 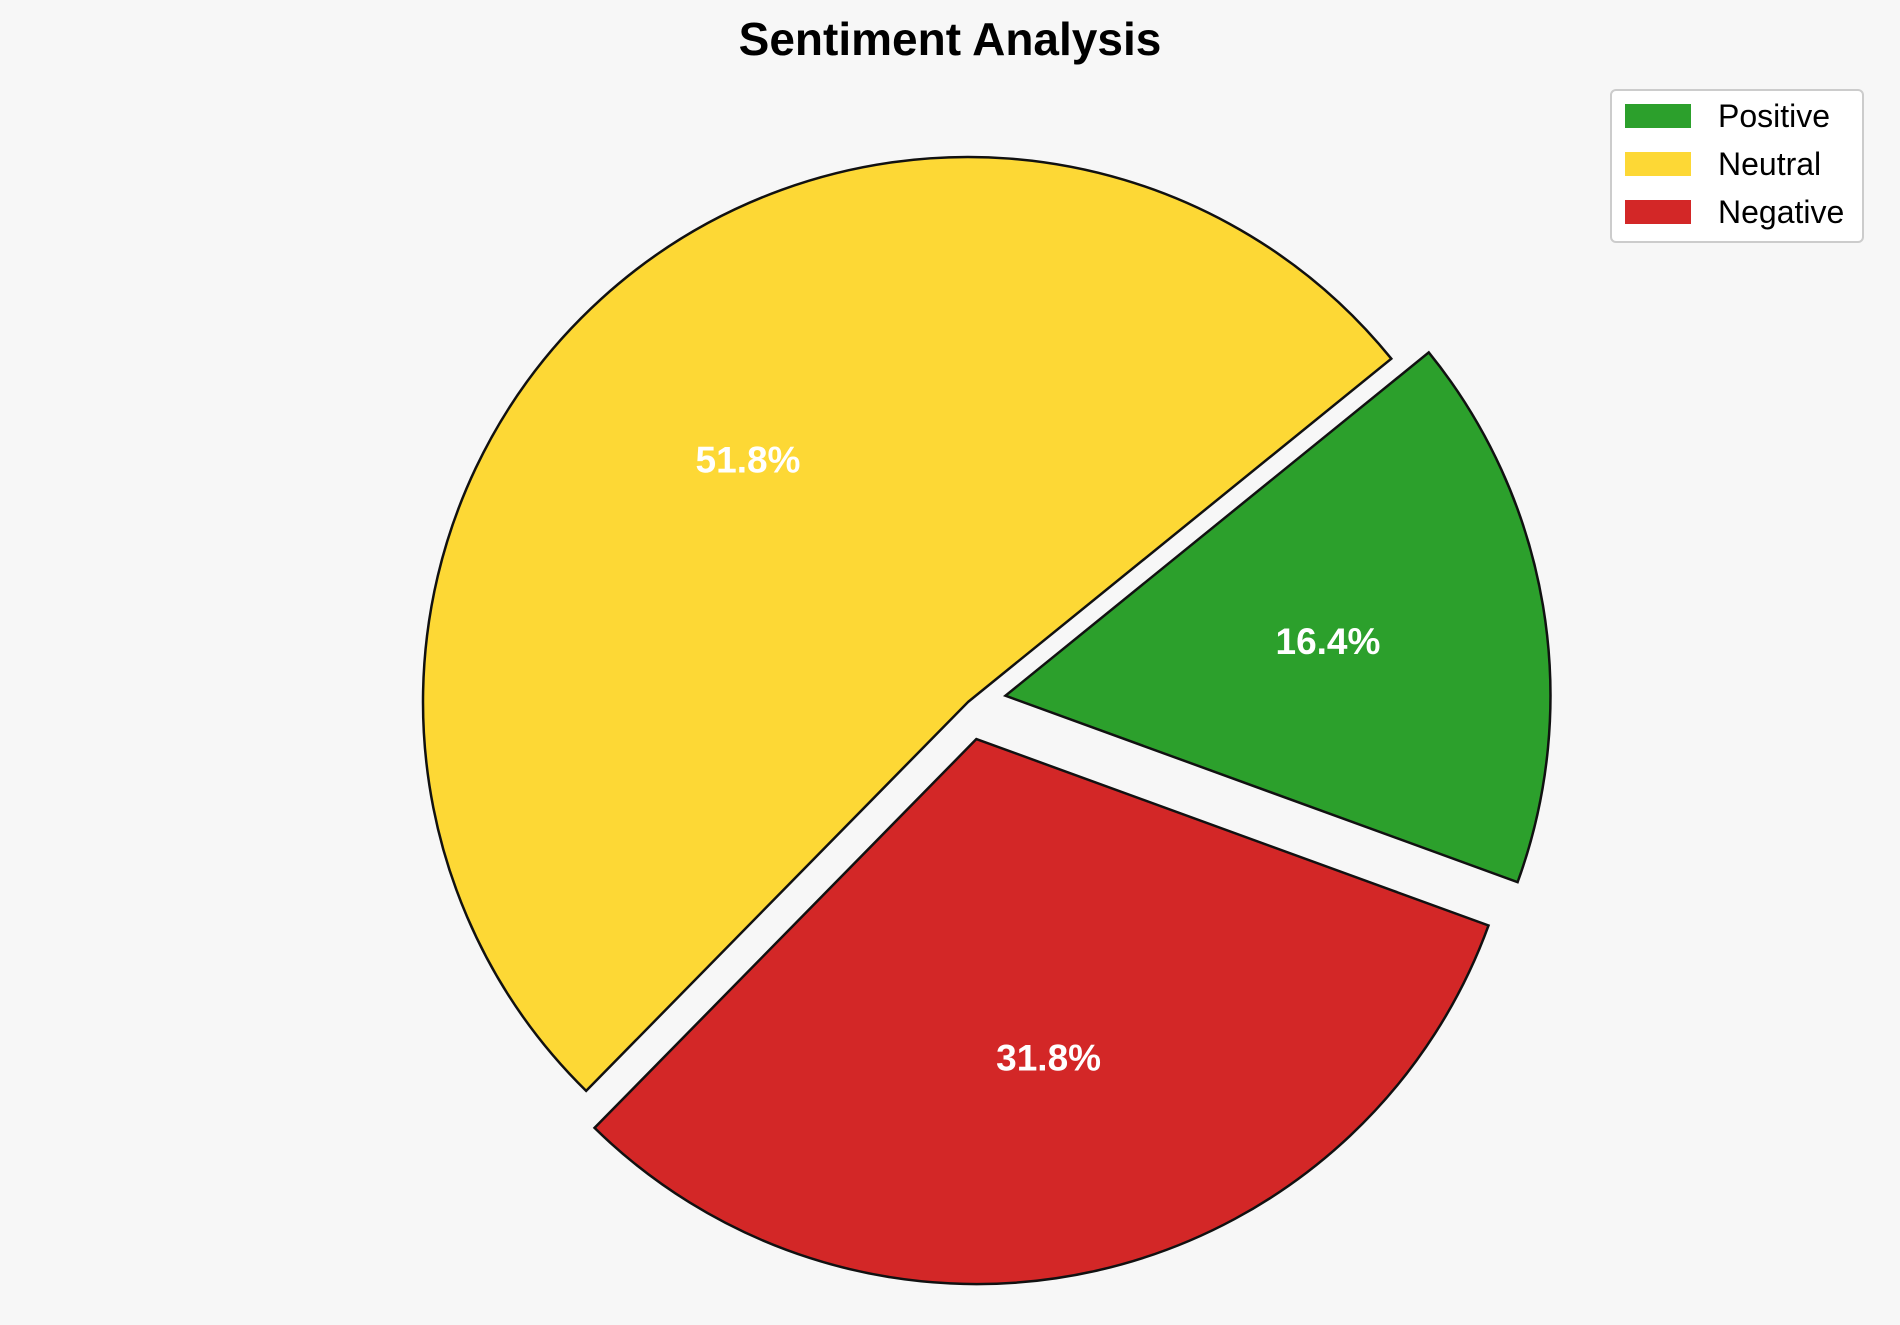 What do you see at coordinates (748, 460) in the screenshot?
I see `pie-label-neutral: 51.8%` at bounding box center [748, 460].